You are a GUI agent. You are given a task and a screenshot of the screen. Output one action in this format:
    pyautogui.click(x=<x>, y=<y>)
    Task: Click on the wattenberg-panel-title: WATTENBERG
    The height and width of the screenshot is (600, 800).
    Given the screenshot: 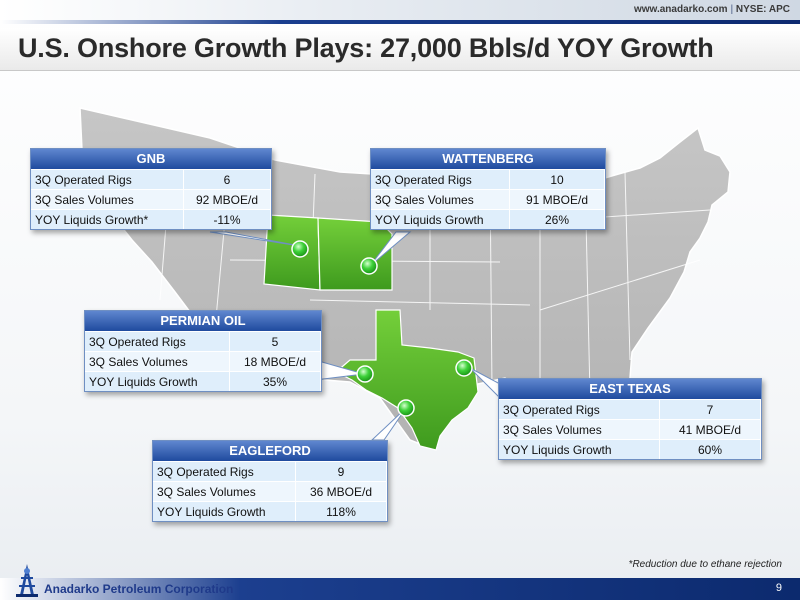 What is the action you would take?
    pyautogui.click(x=488, y=159)
    